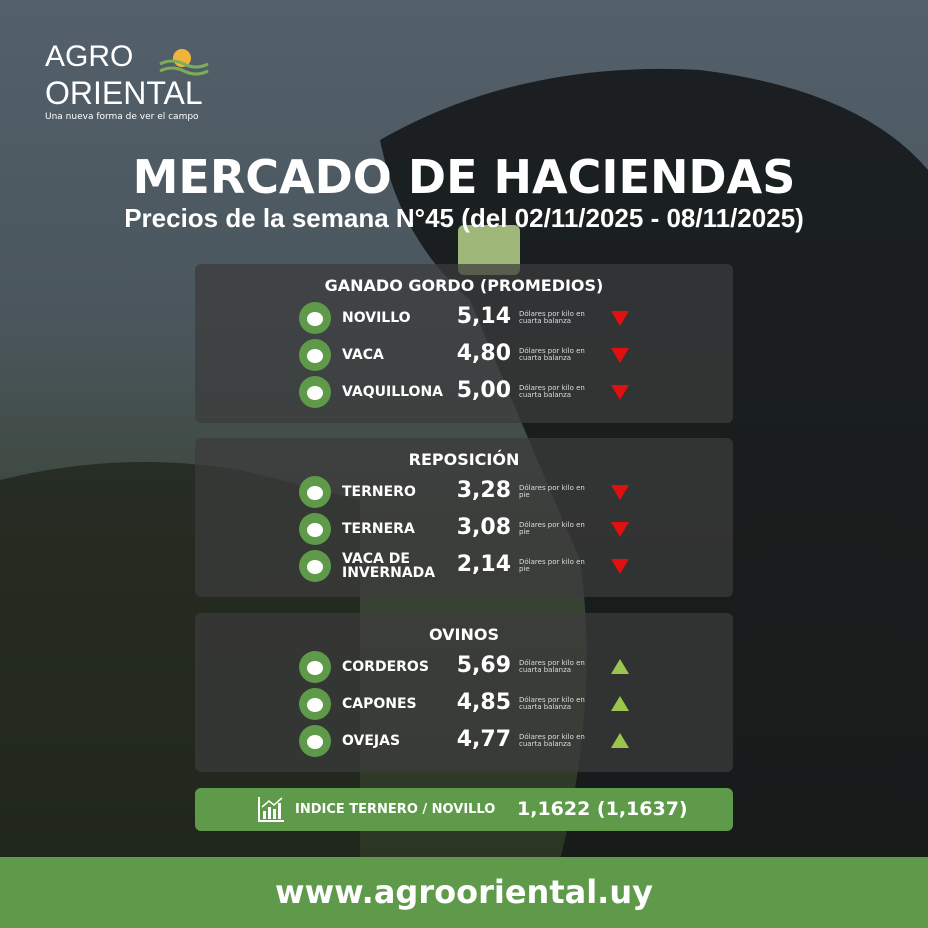 This screenshot has width=928, height=928. Describe the element at coordinates (89, 56) in the screenshot. I see `logo-line1: AGRO` at that location.